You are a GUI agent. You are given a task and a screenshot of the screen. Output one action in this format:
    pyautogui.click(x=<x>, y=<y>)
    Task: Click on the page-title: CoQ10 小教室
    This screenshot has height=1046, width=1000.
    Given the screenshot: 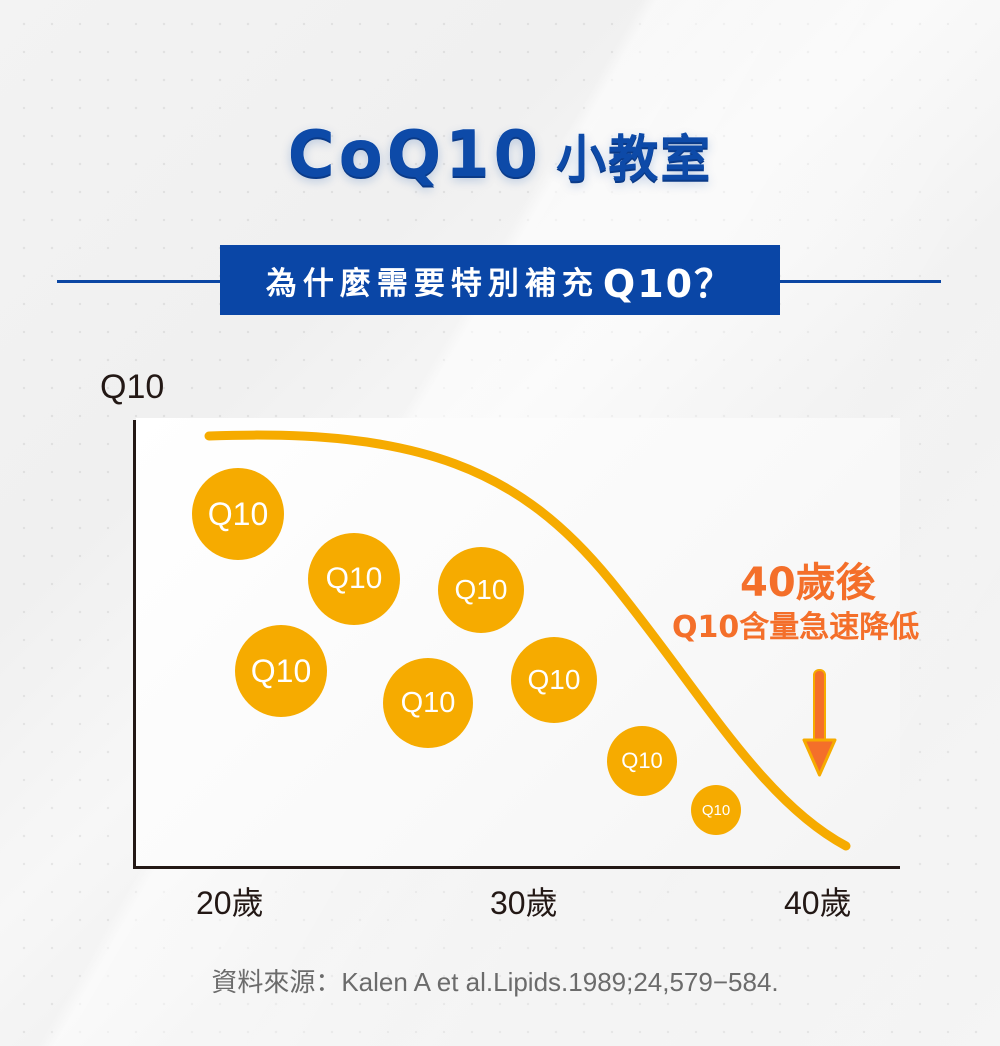 What is the action you would take?
    pyautogui.click(x=500, y=155)
    